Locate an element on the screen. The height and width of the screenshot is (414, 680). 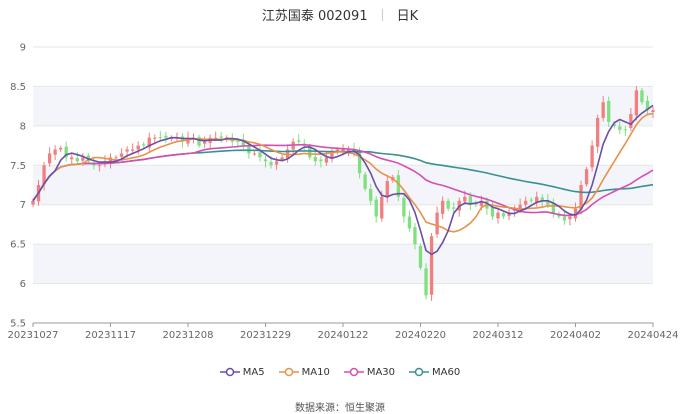
y-tick-label: 6.5 is located at coordinates (18, 245).